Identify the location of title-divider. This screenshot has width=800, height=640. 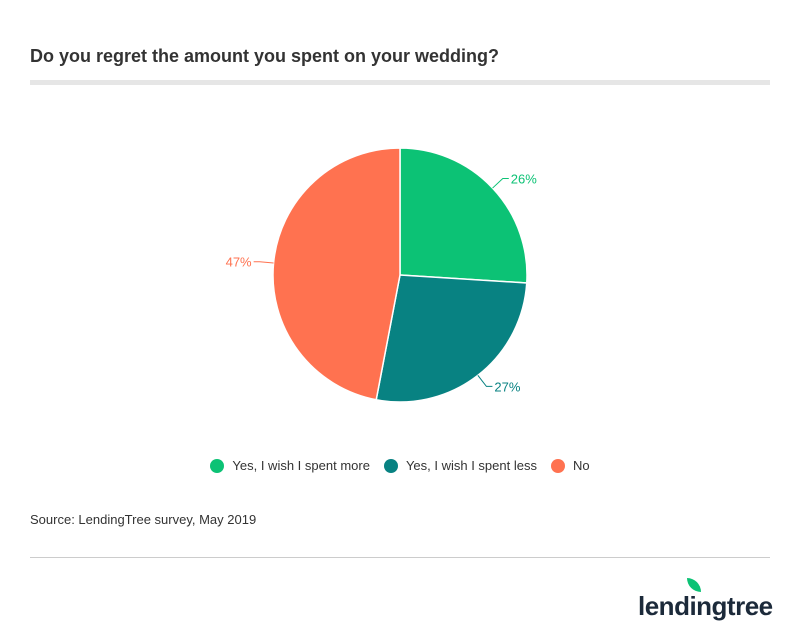
(400, 82).